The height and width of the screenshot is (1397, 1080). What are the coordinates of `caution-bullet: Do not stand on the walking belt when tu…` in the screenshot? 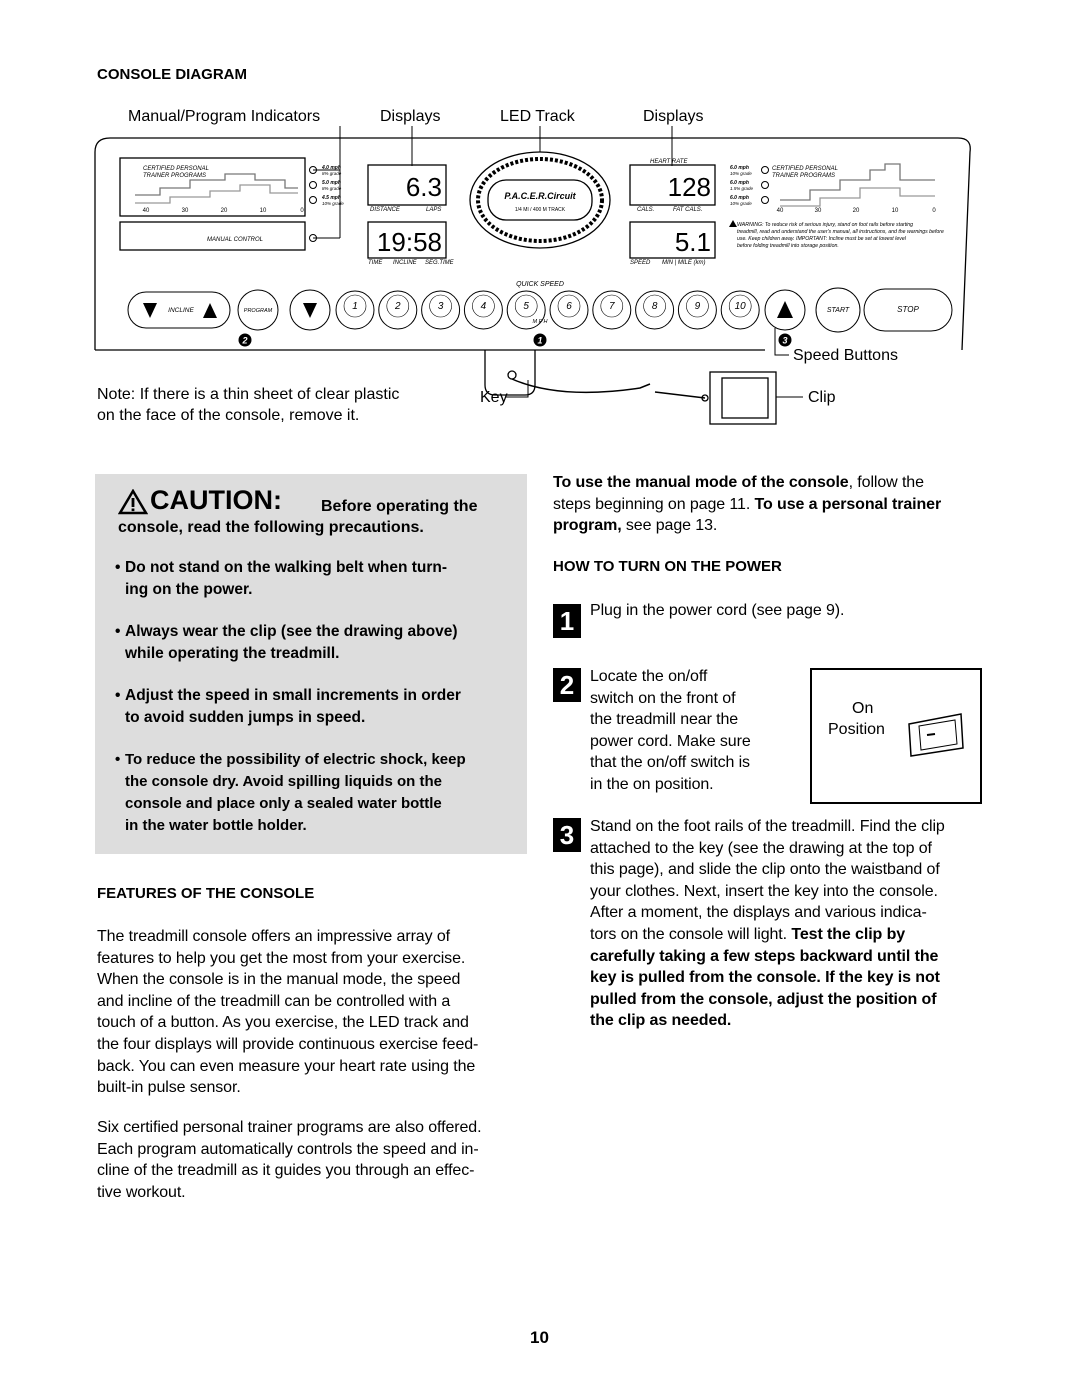 It's located at (281, 579).